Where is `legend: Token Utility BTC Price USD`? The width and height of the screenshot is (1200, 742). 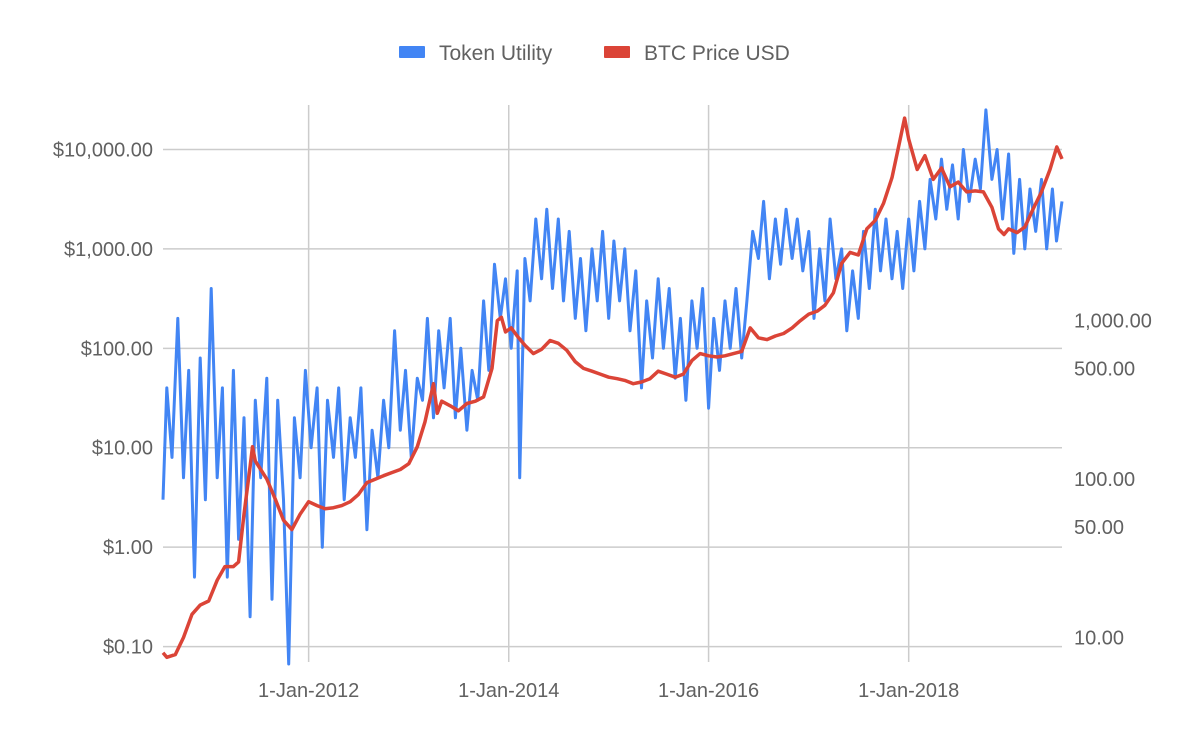 legend: Token Utility BTC Price USD is located at coordinates (594, 53).